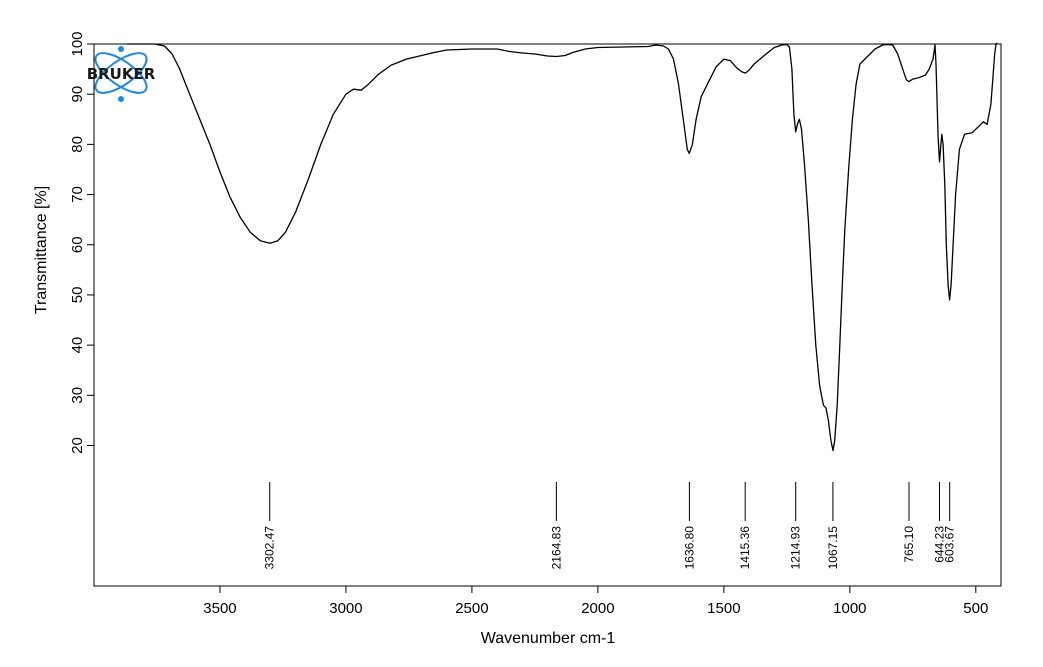 The image size is (1043, 667). What do you see at coordinates (77, 345) in the screenshot?
I see `y-tick-label-40: 40` at bounding box center [77, 345].